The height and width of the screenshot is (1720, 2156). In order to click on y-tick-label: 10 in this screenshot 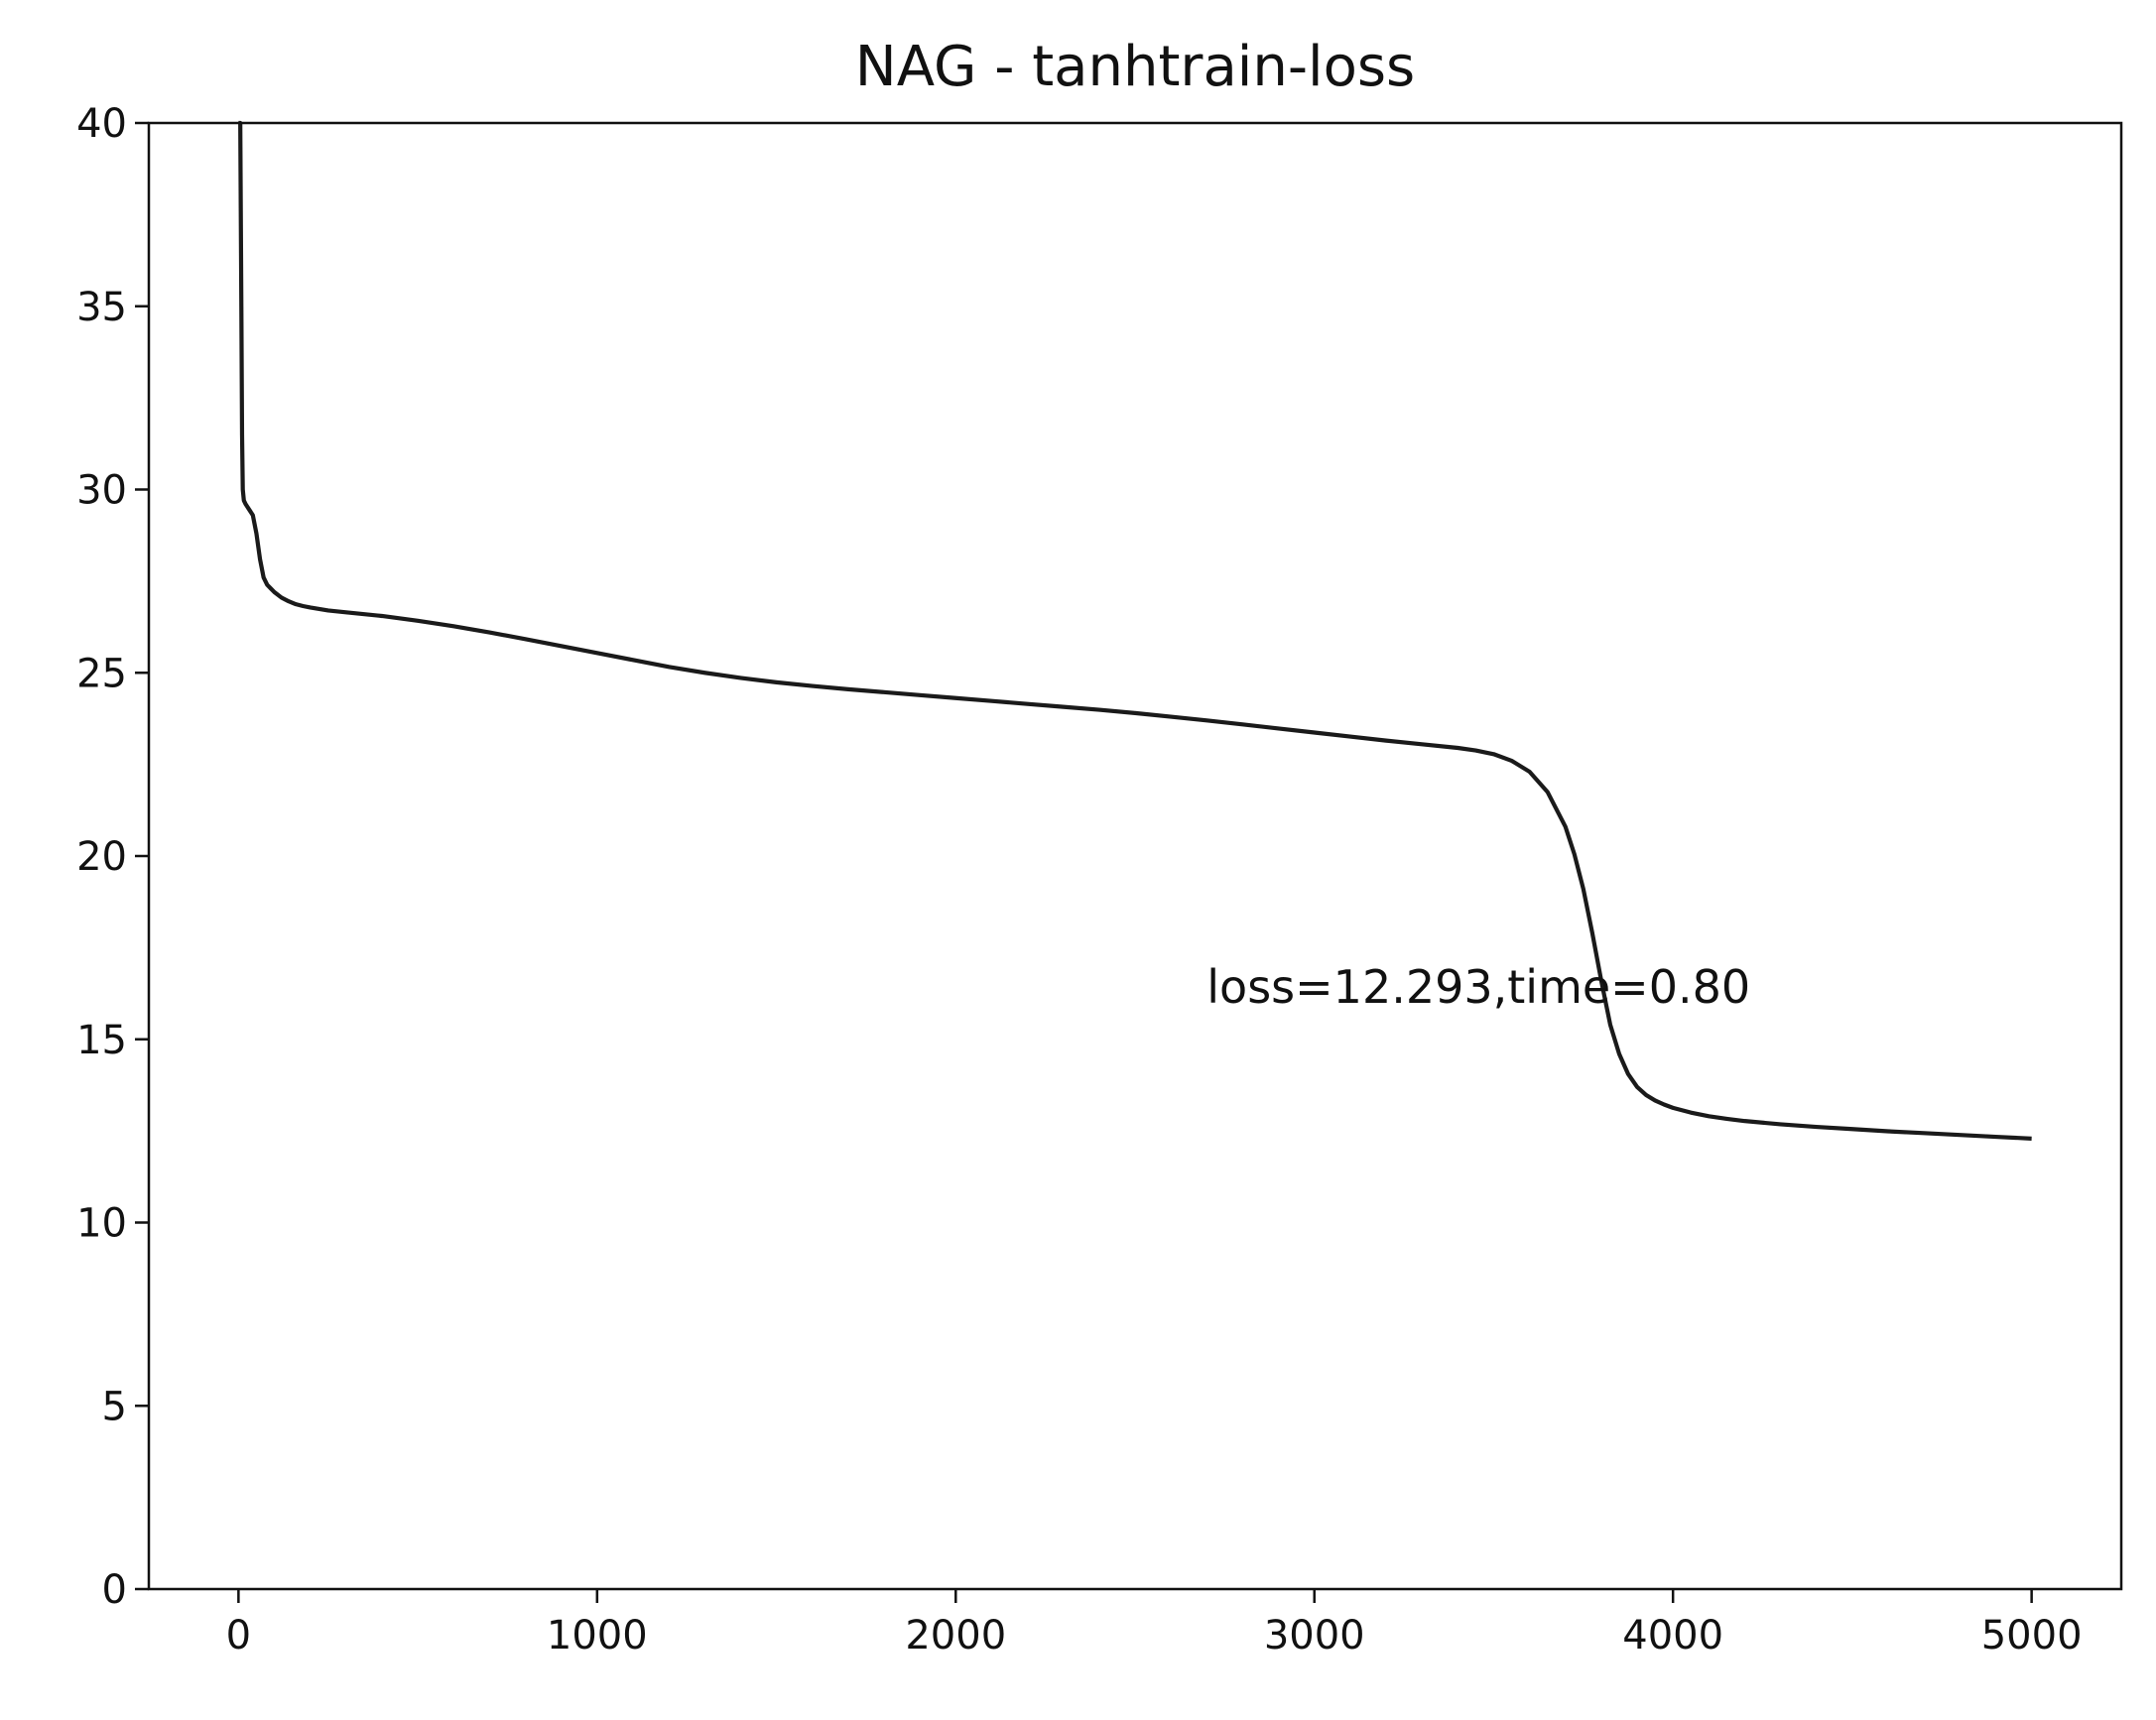, I will do `click(101, 1224)`.